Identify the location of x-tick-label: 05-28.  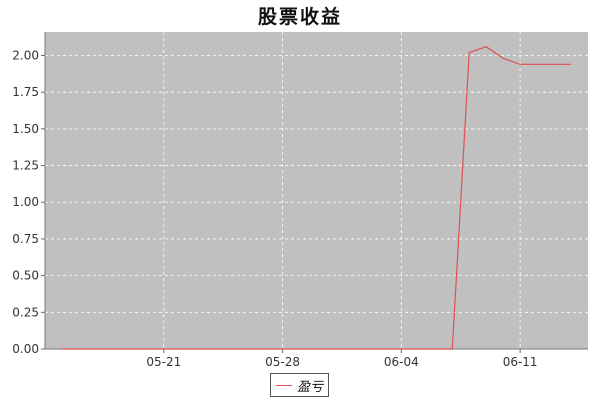
(282, 362).